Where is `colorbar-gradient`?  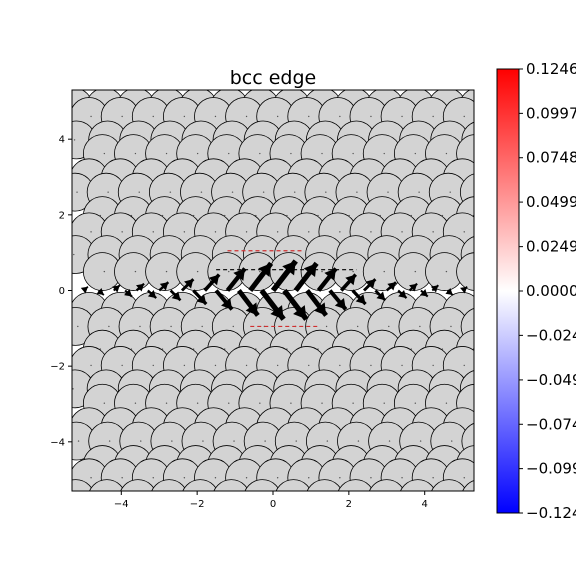
colorbar-gradient is located at coordinates (508, 291).